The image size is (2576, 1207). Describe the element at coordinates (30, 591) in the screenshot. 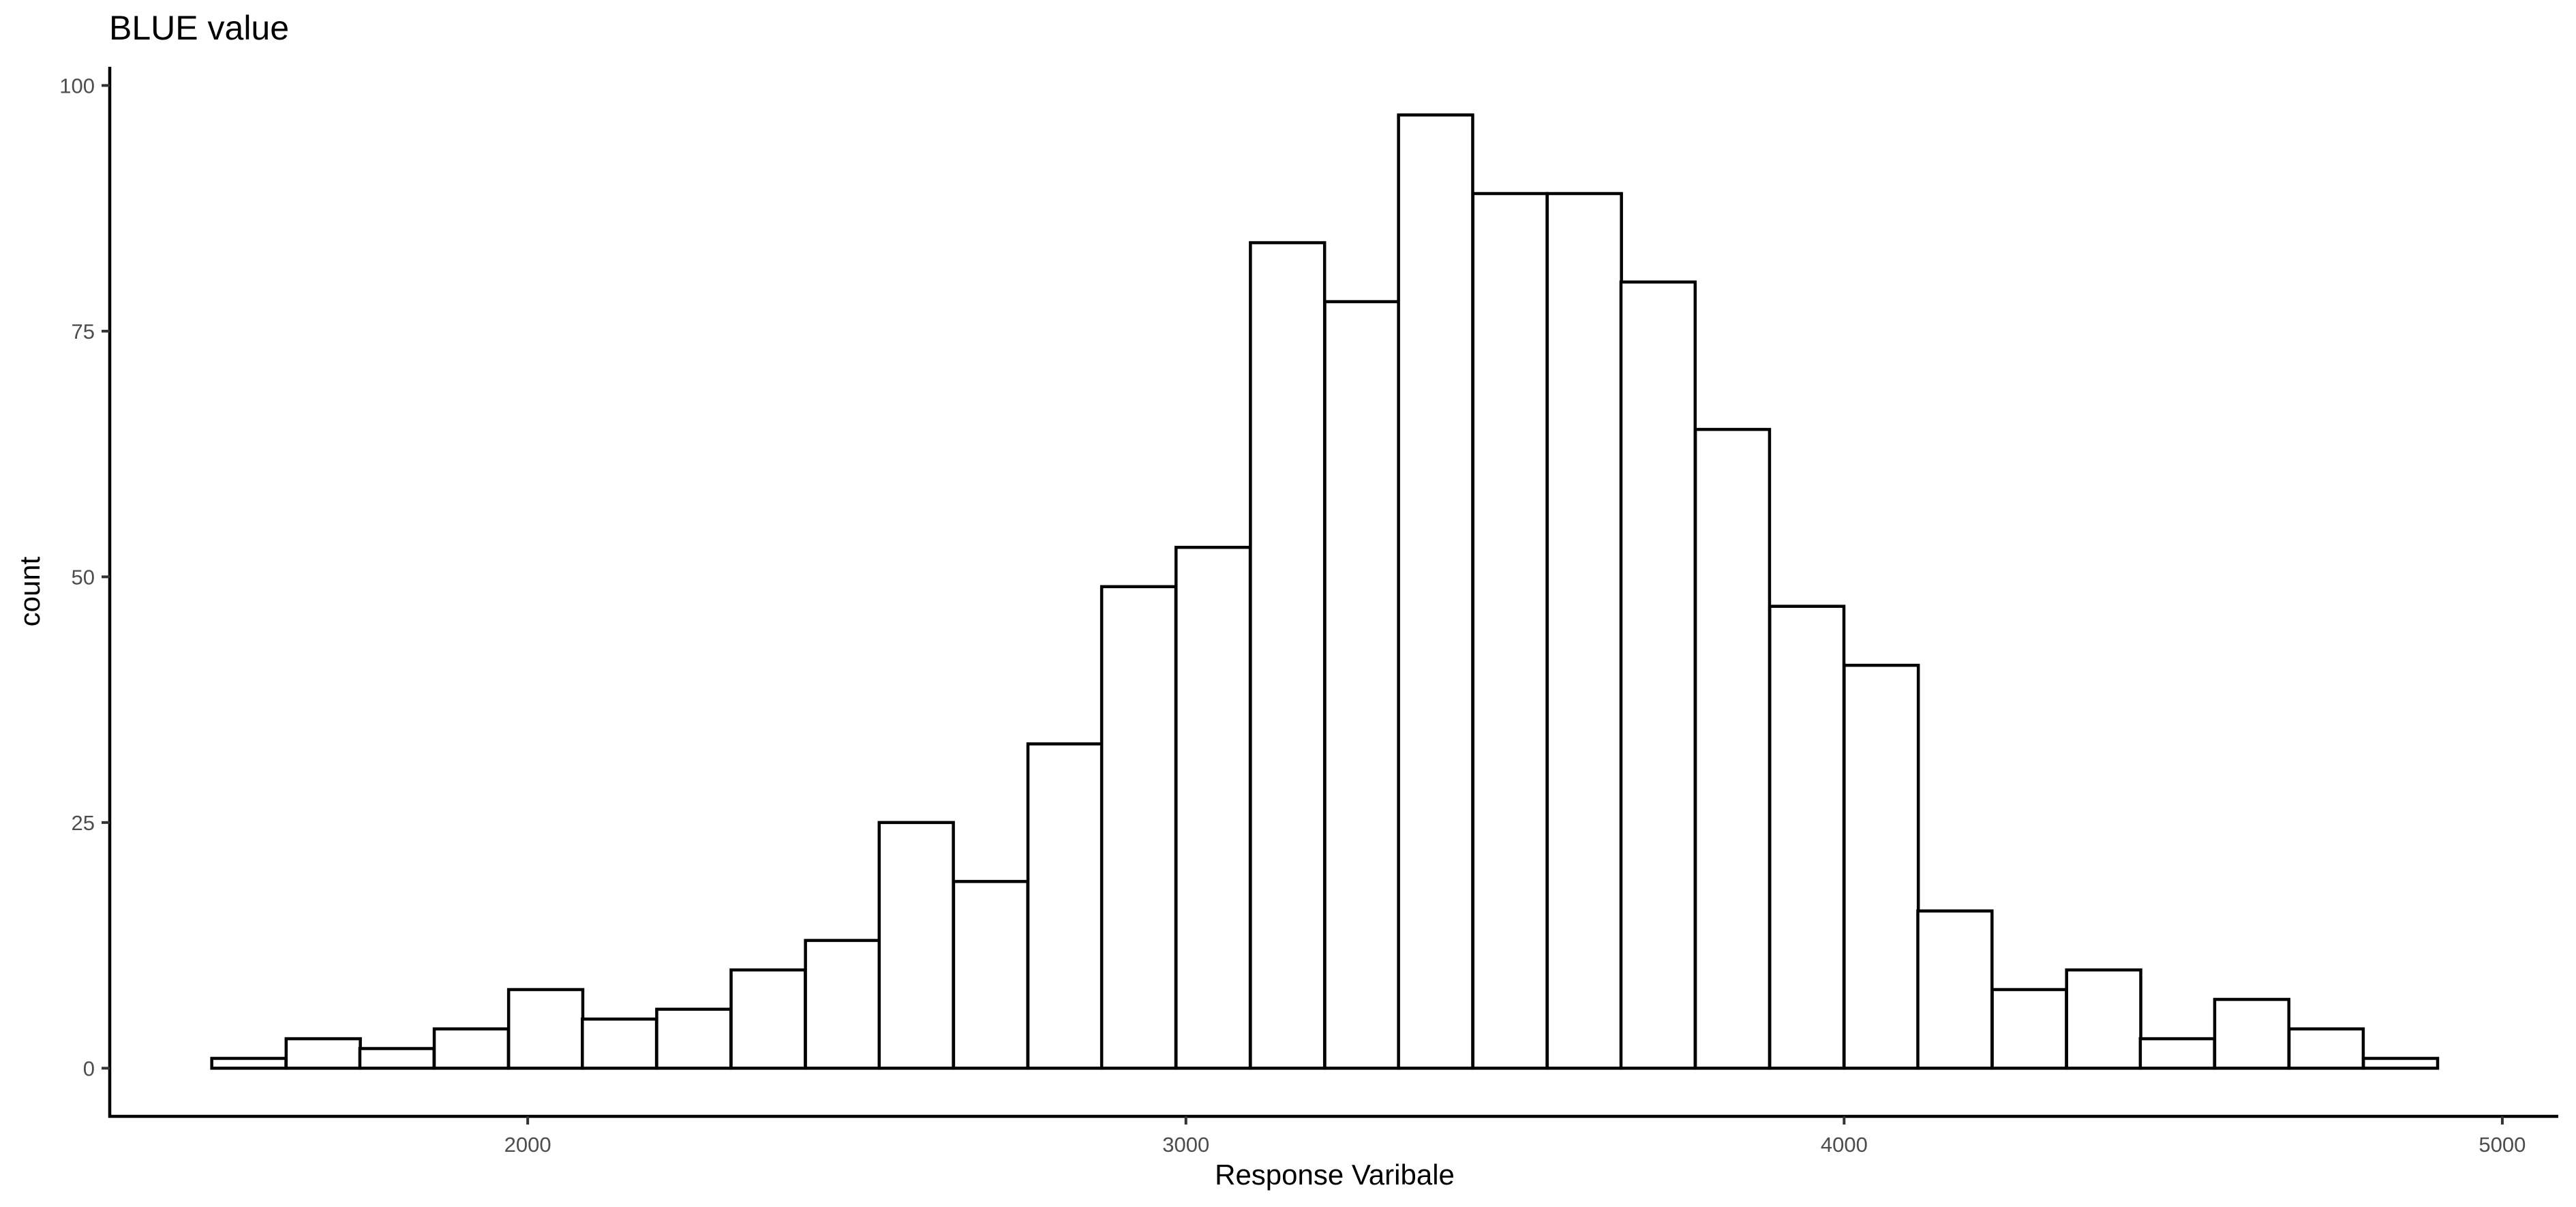

I see `y-axis-title: count` at that location.